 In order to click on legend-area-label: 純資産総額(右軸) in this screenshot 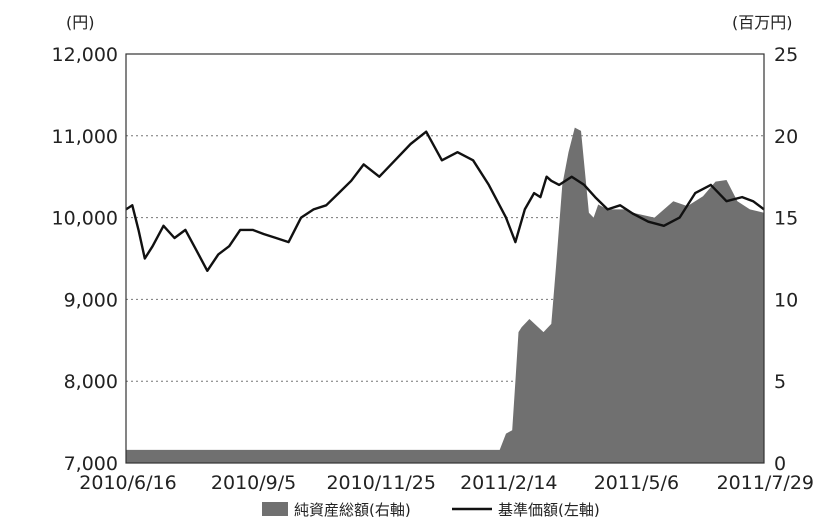, I will do `click(352, 510)`.